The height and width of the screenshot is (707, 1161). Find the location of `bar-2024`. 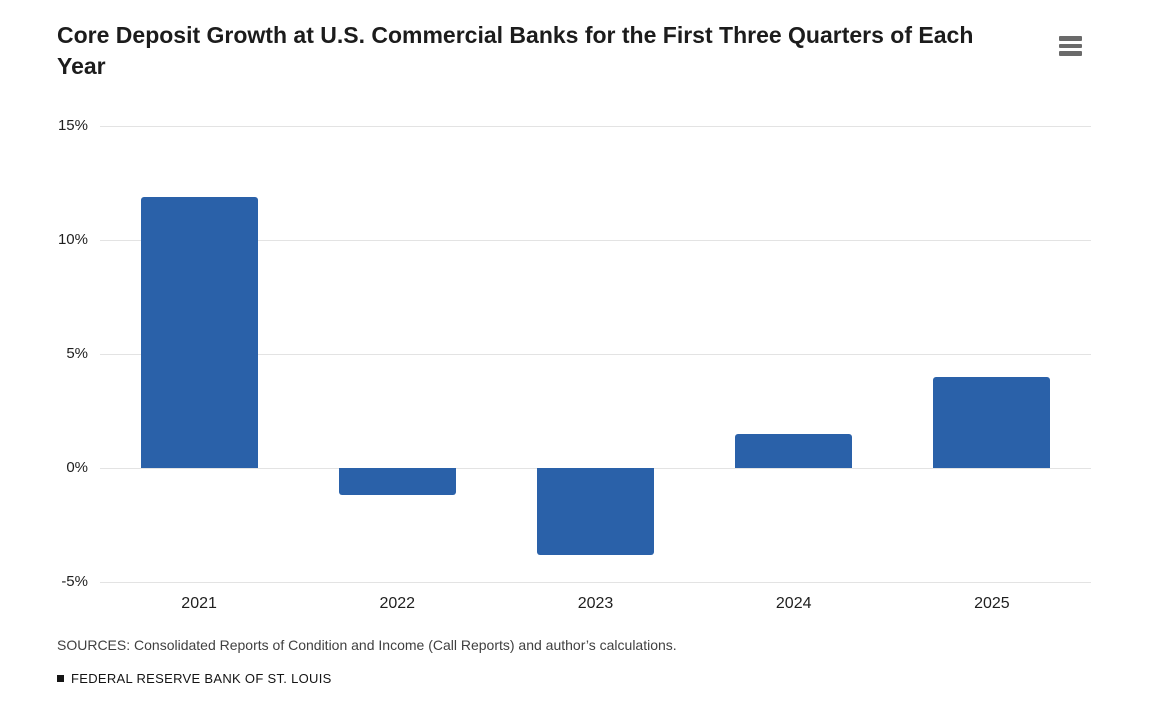

bar-2024 is located at coordinates (794, 450).